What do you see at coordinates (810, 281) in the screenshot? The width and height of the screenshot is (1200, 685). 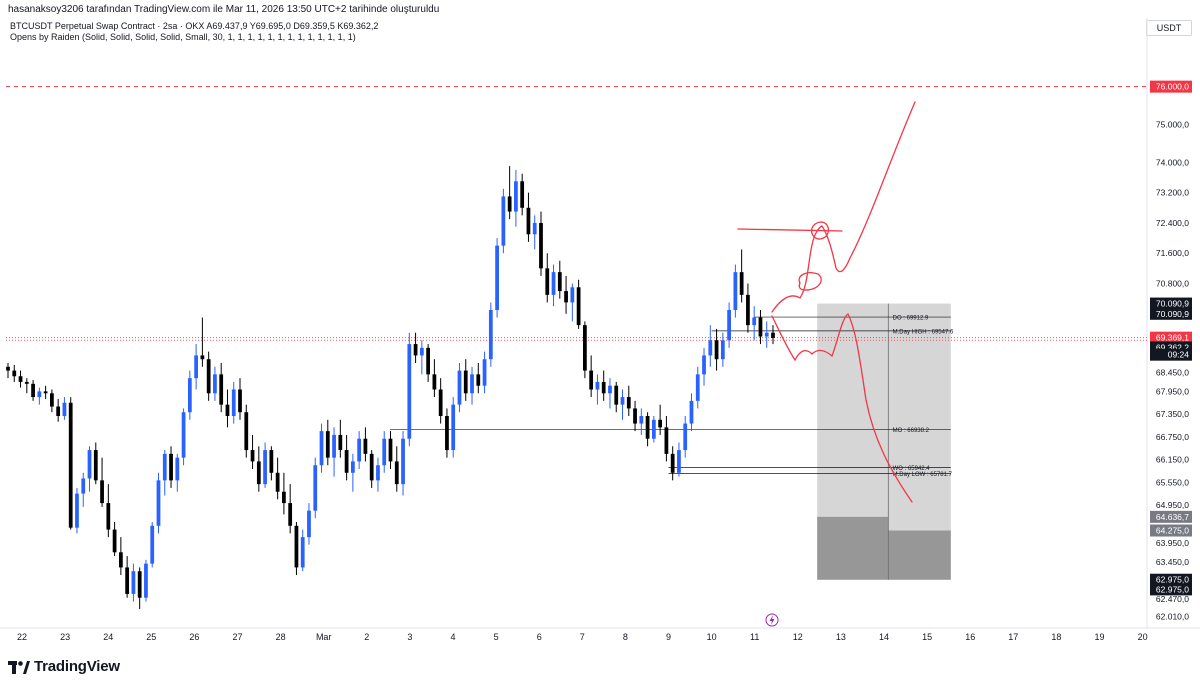 I see `drawn-circle-mid` at bounding box center [810, 281].